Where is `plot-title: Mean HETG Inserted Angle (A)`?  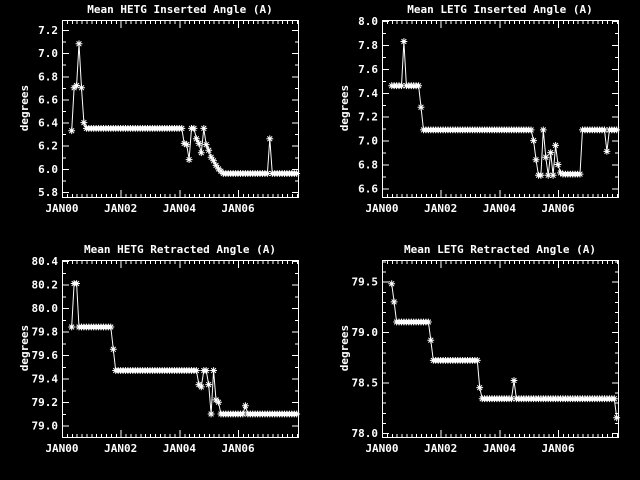 plot-title: Mean HETG Inserted Angle (A) is located at coordinates (179, 9).